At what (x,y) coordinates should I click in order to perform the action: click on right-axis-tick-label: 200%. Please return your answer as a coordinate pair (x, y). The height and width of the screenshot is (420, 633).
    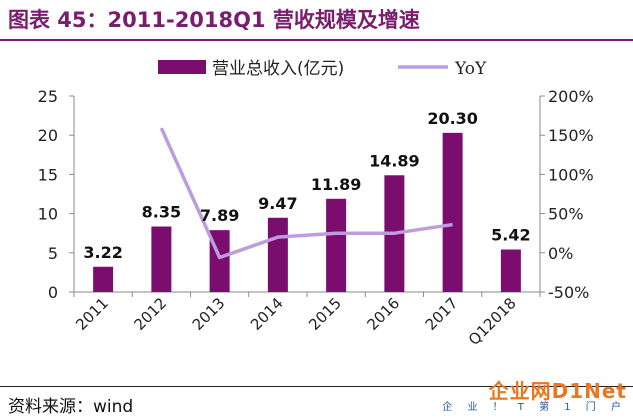
    Looking at the image, I should click on (571, 96).